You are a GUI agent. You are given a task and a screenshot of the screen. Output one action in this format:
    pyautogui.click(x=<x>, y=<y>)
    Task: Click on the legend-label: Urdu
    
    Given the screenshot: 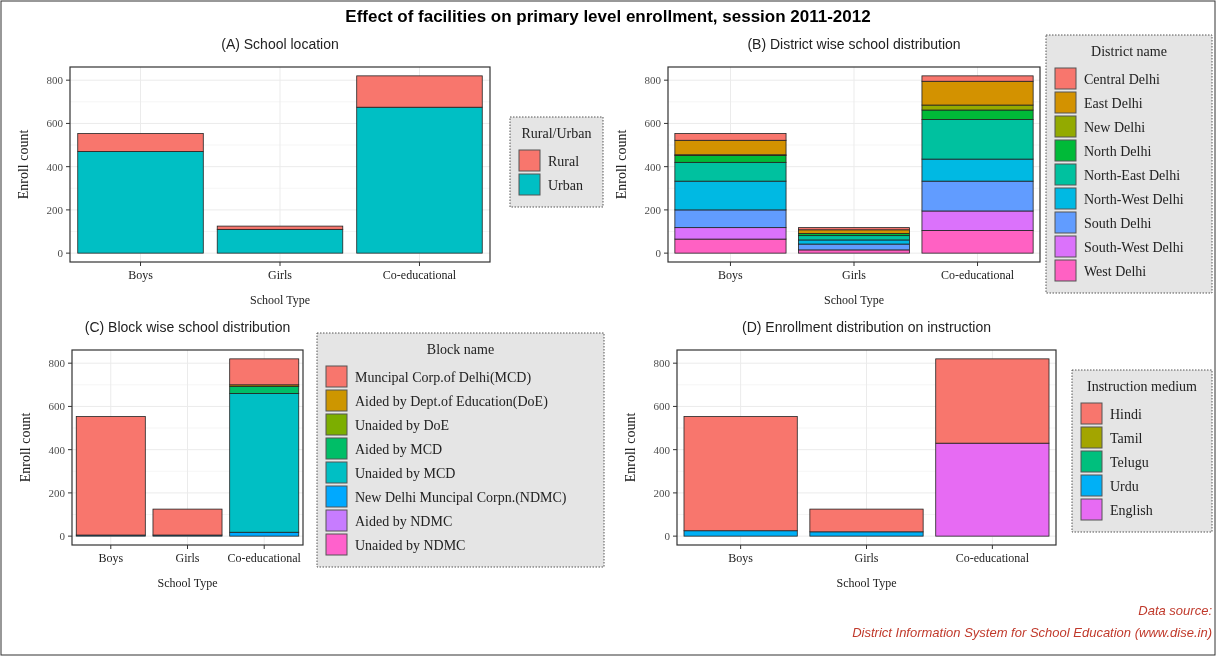 What is the action you would take?
    pyautogui.click(x=1124, y=486)
    